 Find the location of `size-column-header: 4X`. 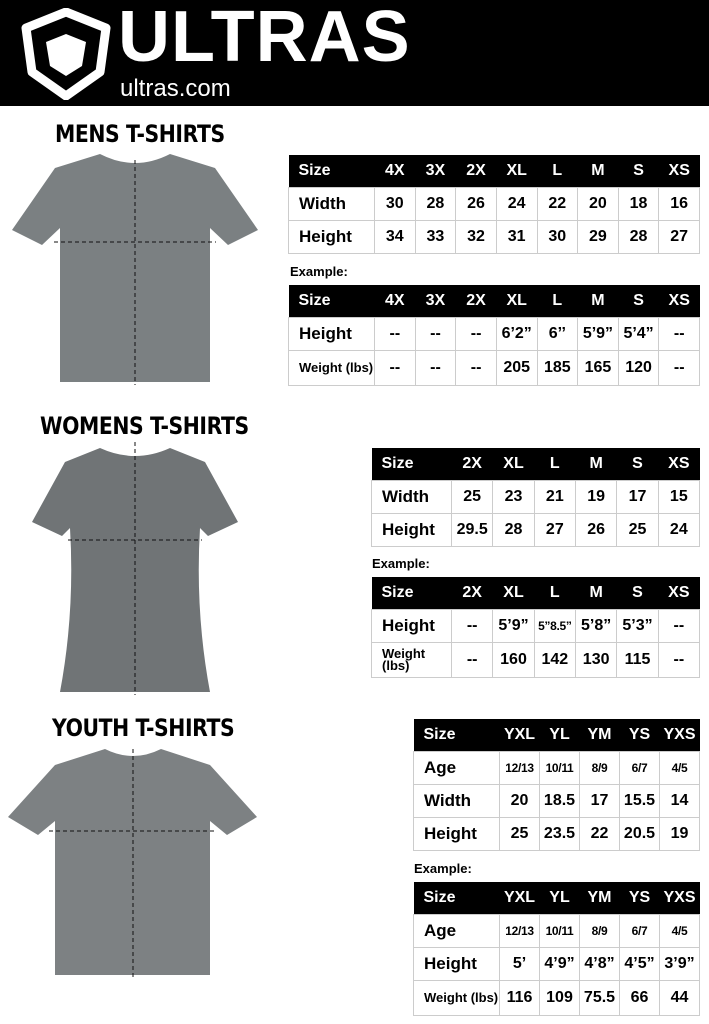

size-column-header: 4X is located at coordinates (395, 301).